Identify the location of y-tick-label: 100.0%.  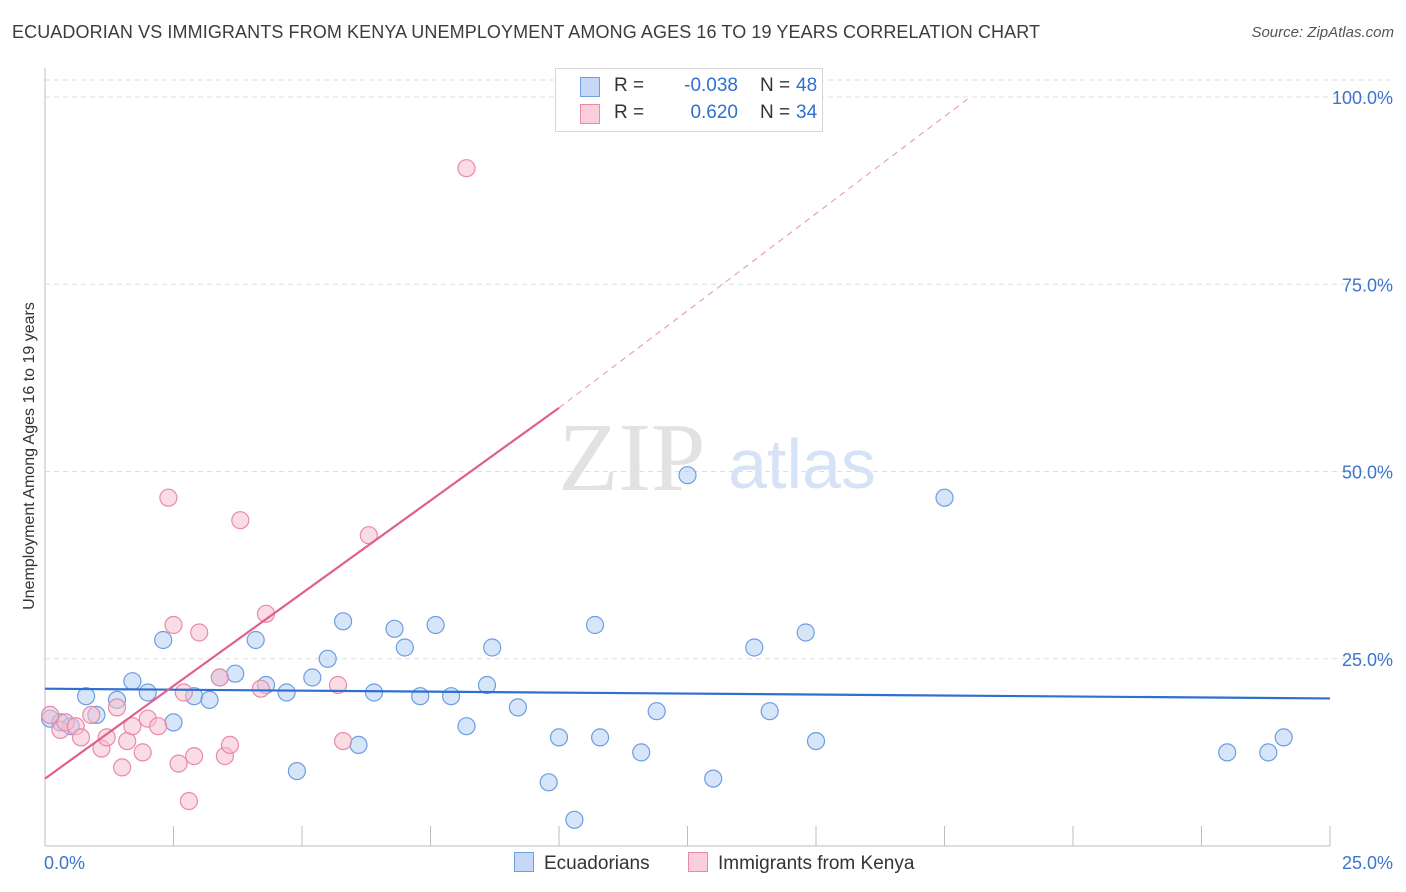
(1362, 98).